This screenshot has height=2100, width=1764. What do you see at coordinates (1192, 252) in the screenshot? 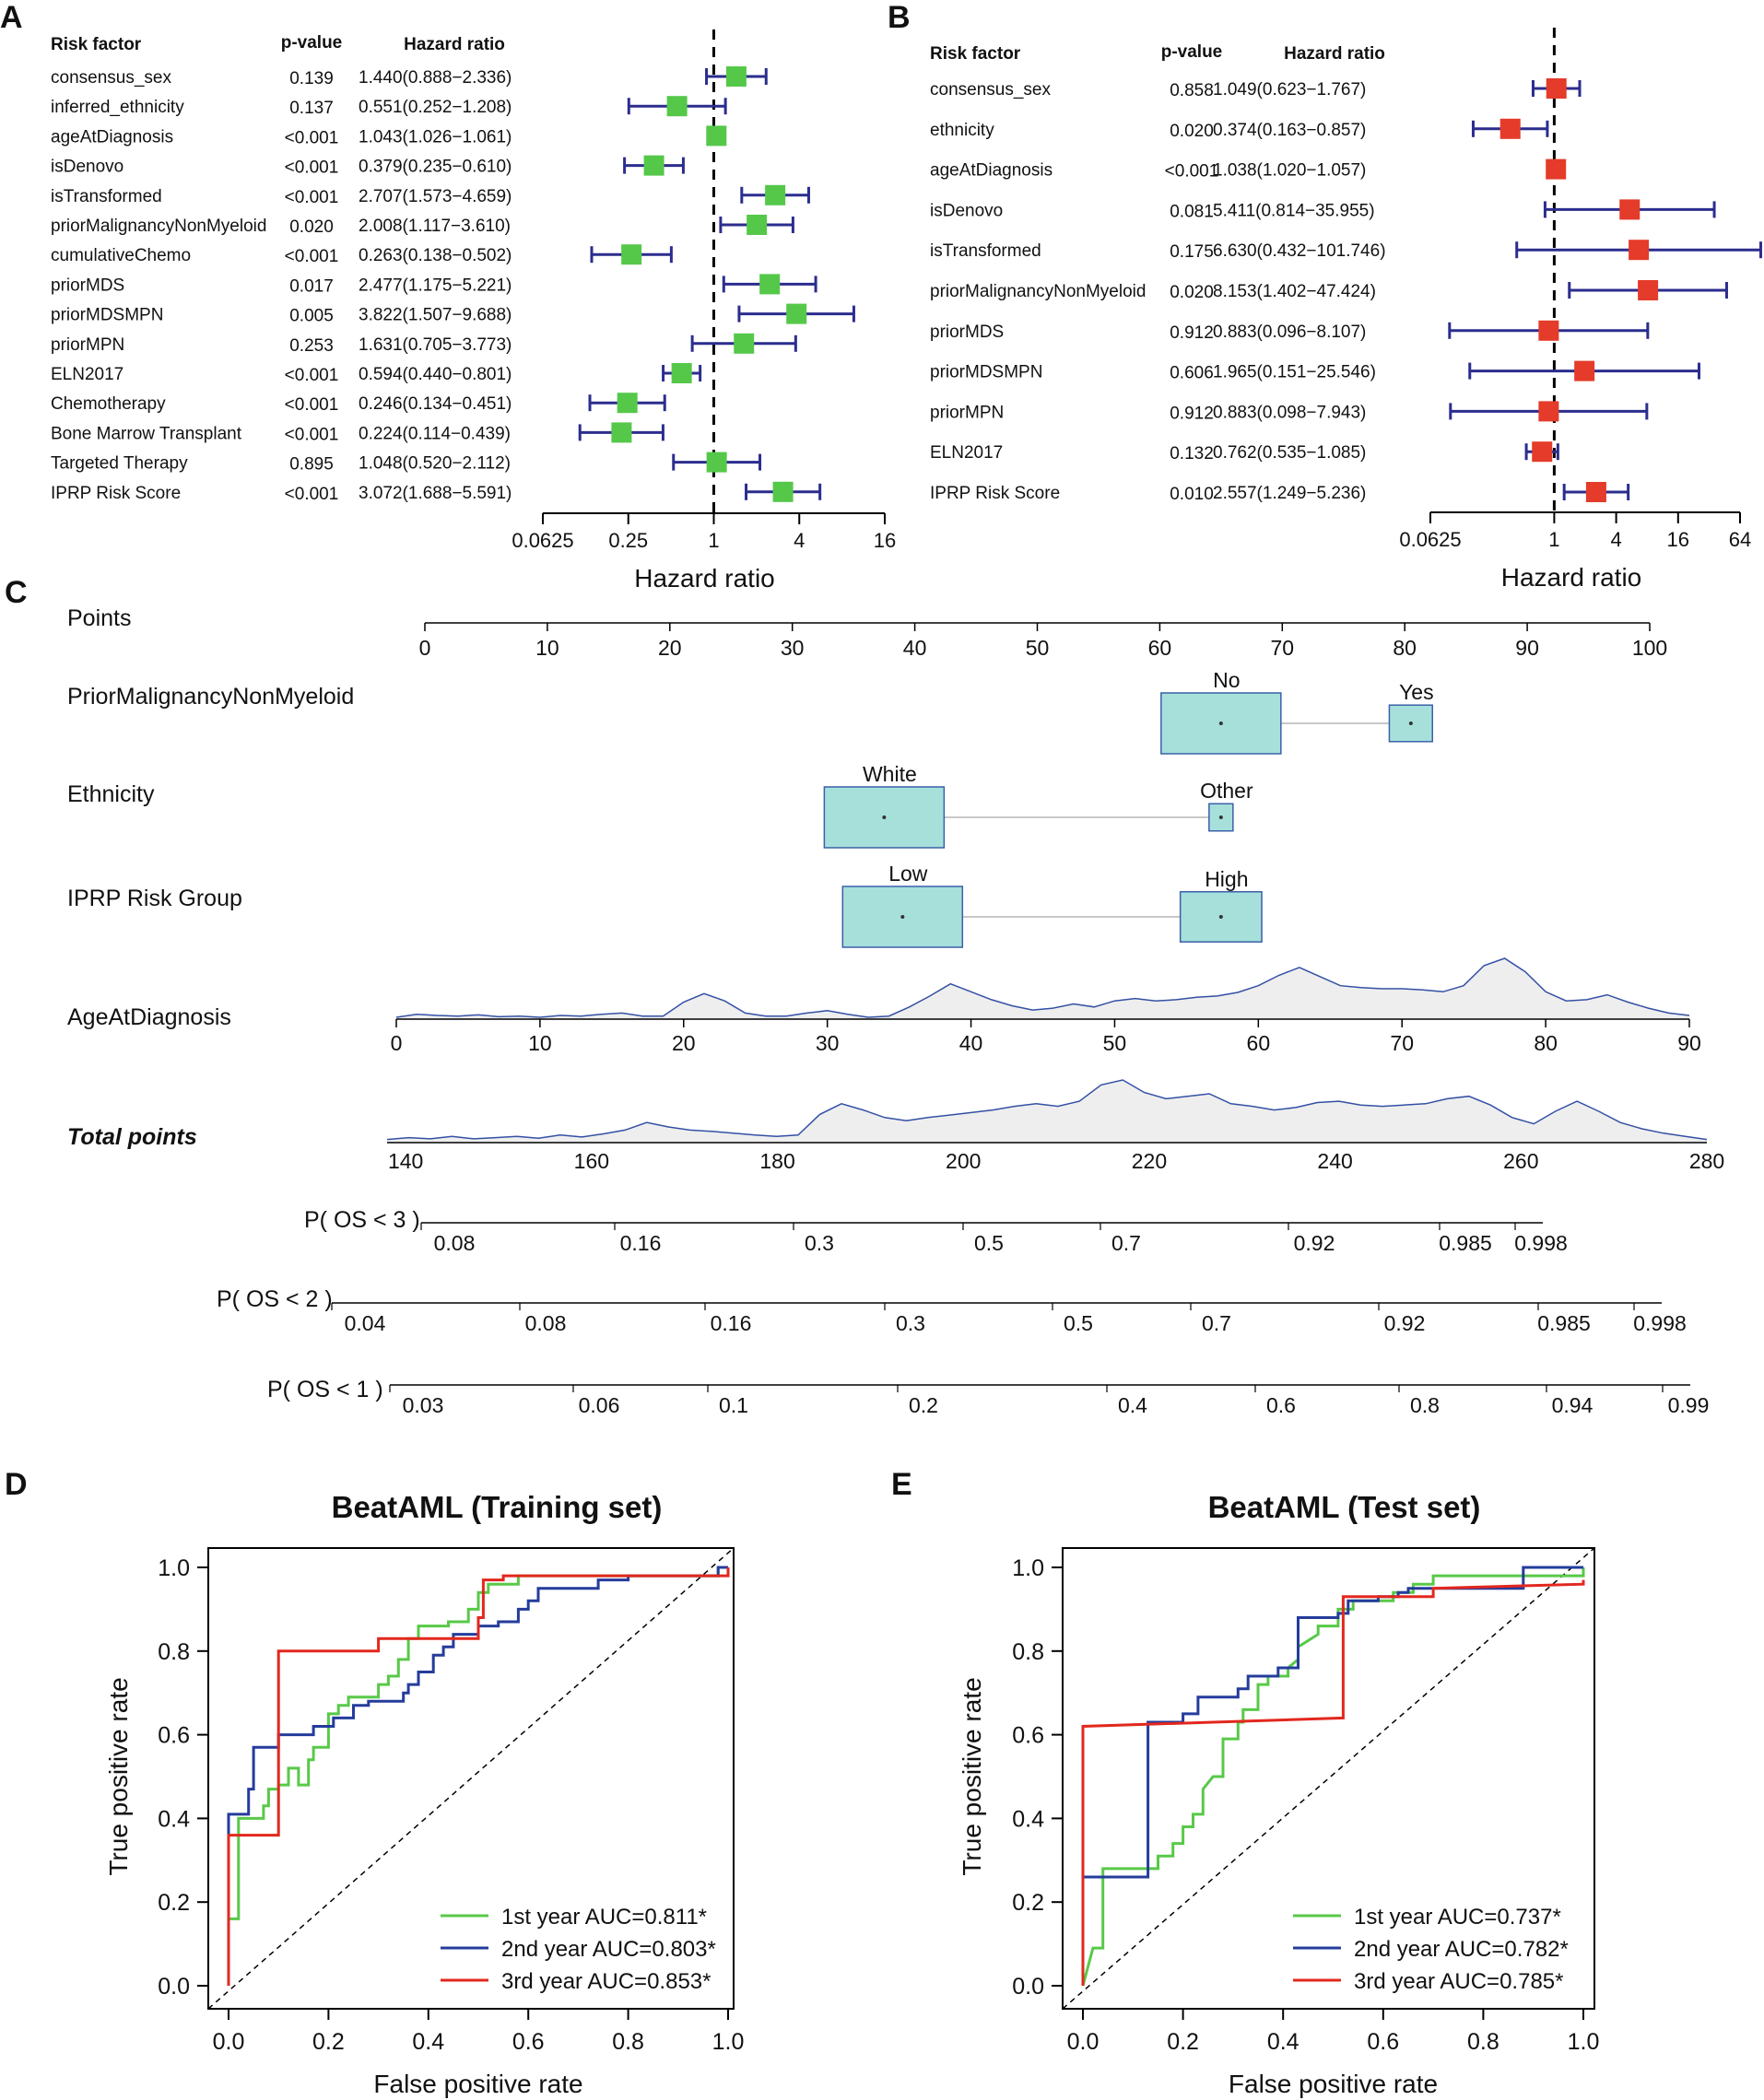
I see `row-p-value: 0.175` at bounding box center [1192, 252].